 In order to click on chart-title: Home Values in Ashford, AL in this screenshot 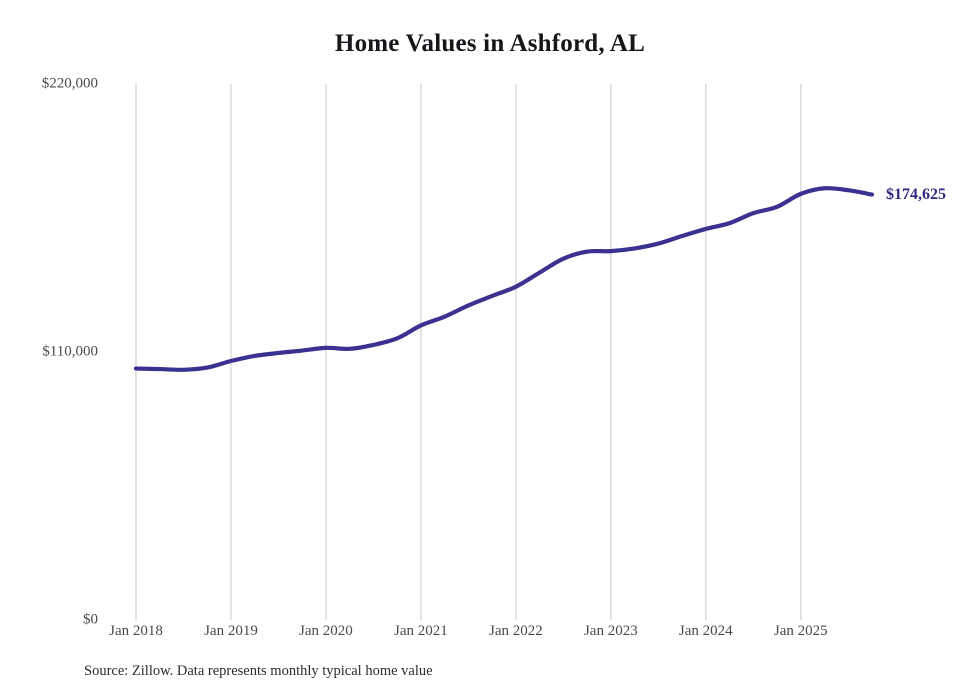, I will do `click(490, 43)`.